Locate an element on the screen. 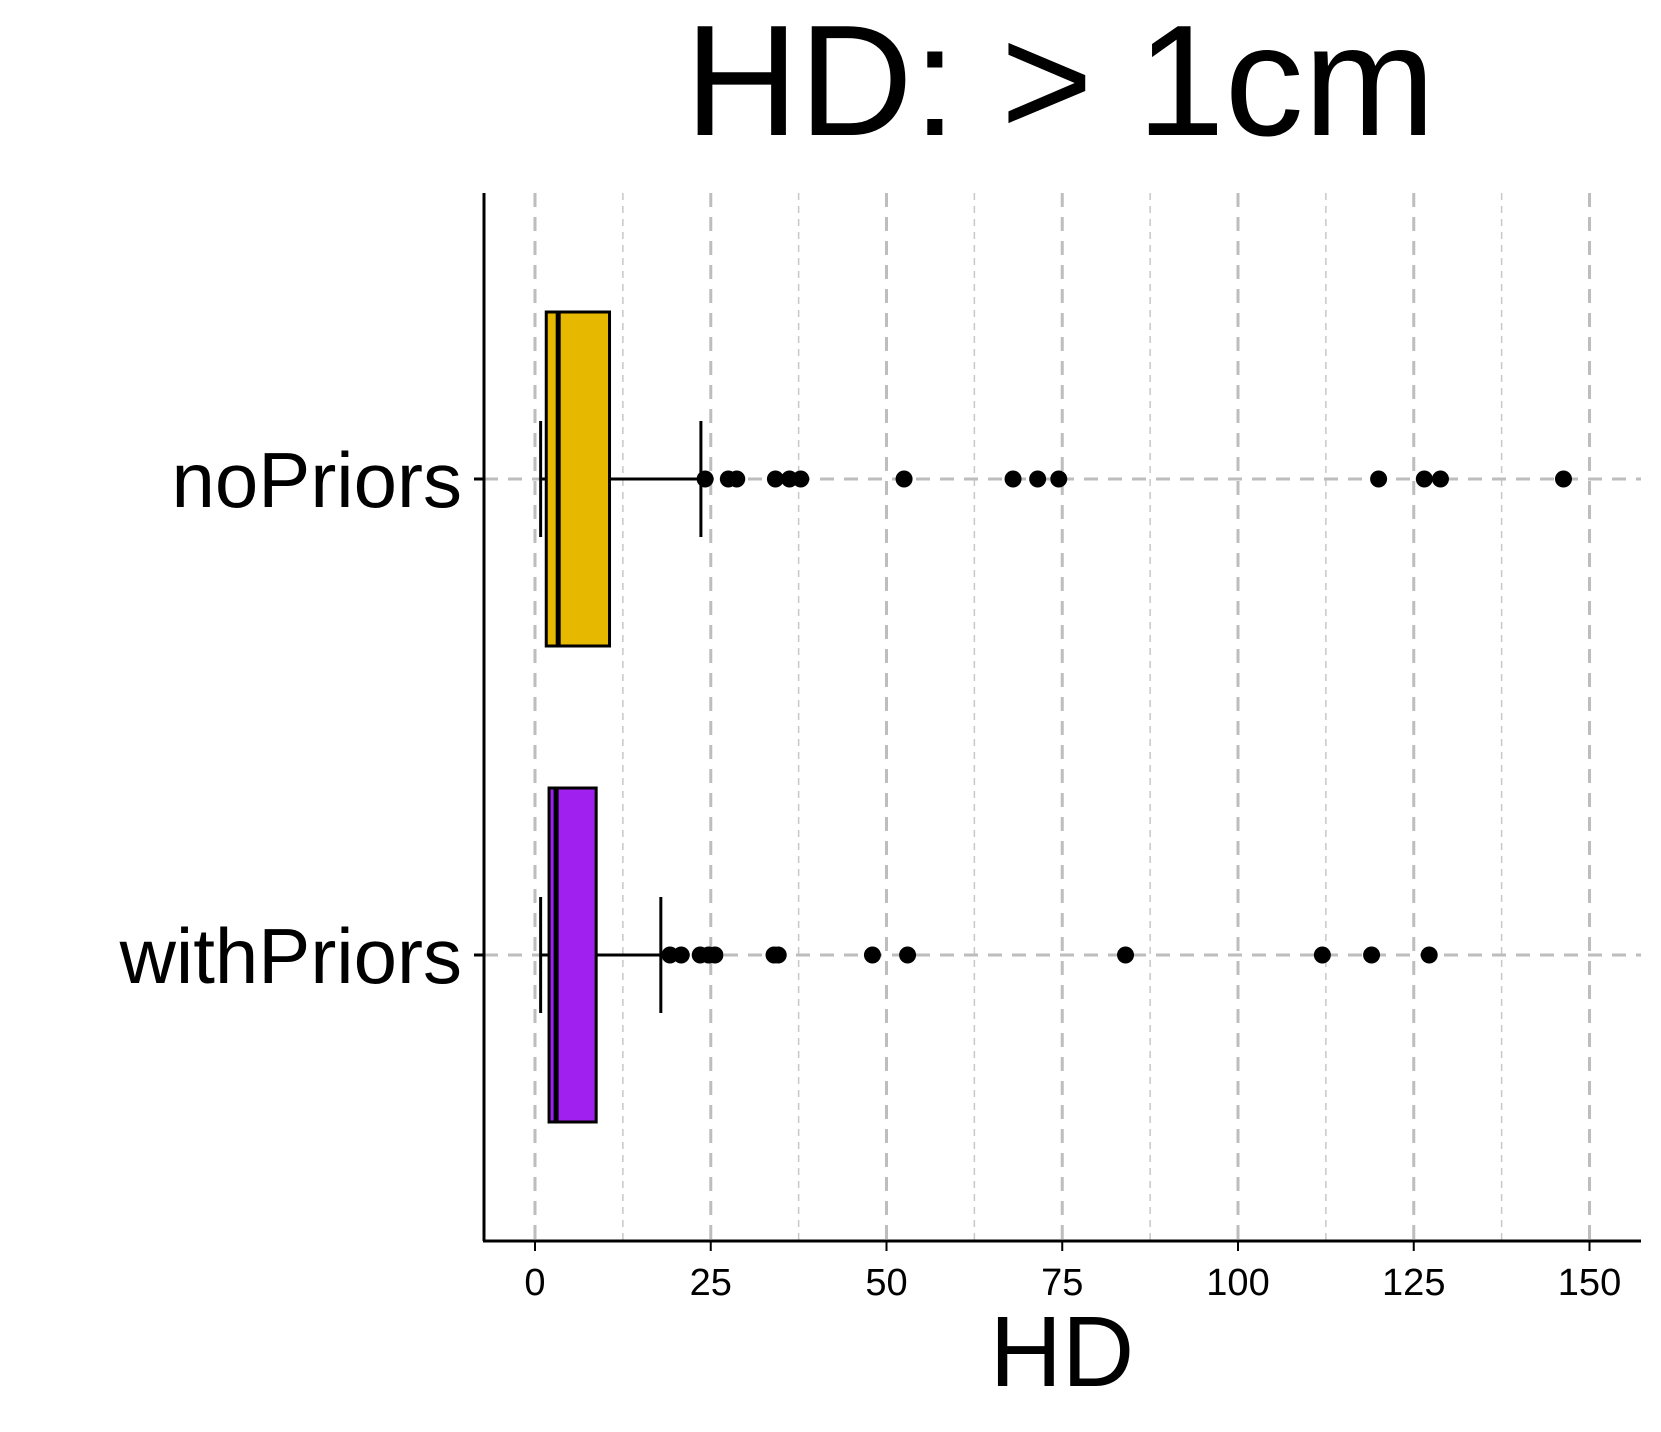 The width and height of the screenshot is (1661, 1432). x-tick-label: 50 is located at coordinates (886, 1283).